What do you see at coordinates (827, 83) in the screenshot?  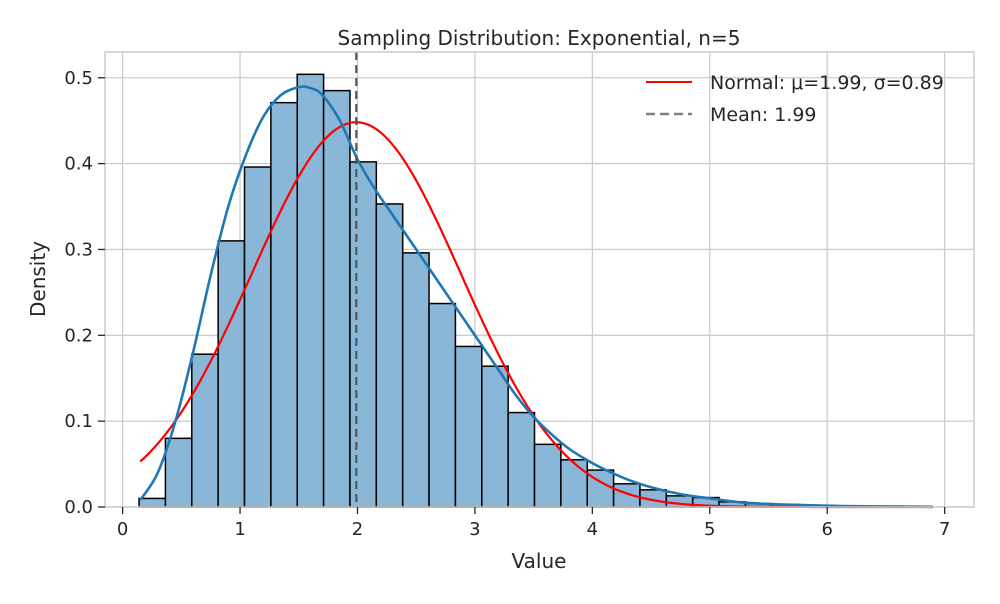 I see `legend-normal-label: Normal: μ=1.99, σ=0.89` at bounding box center [827, 83].